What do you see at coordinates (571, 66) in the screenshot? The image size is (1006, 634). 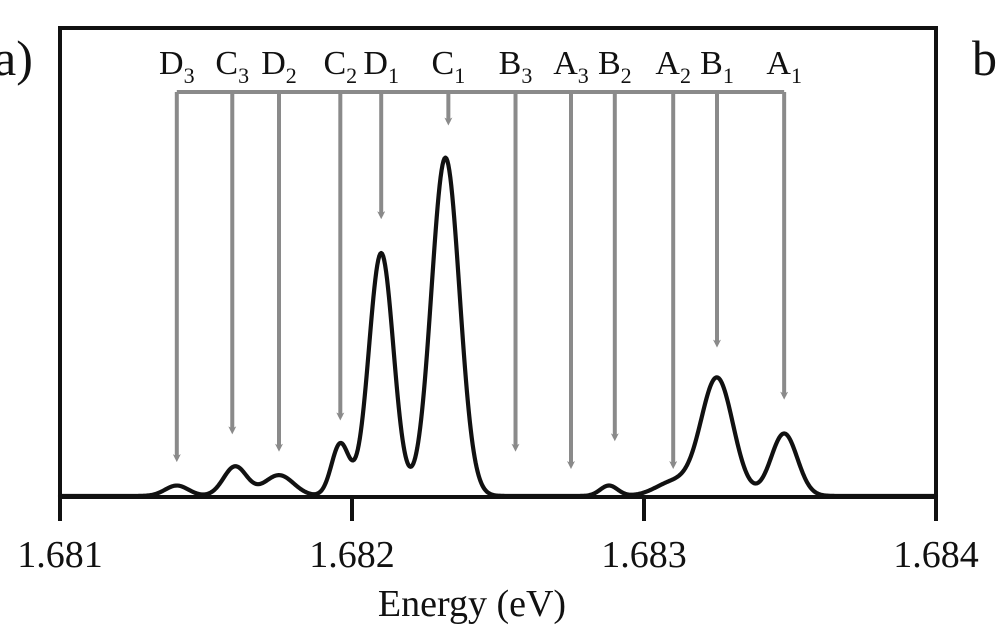 I see `peak-label-a3: A3` at bounding box center [571, 66].